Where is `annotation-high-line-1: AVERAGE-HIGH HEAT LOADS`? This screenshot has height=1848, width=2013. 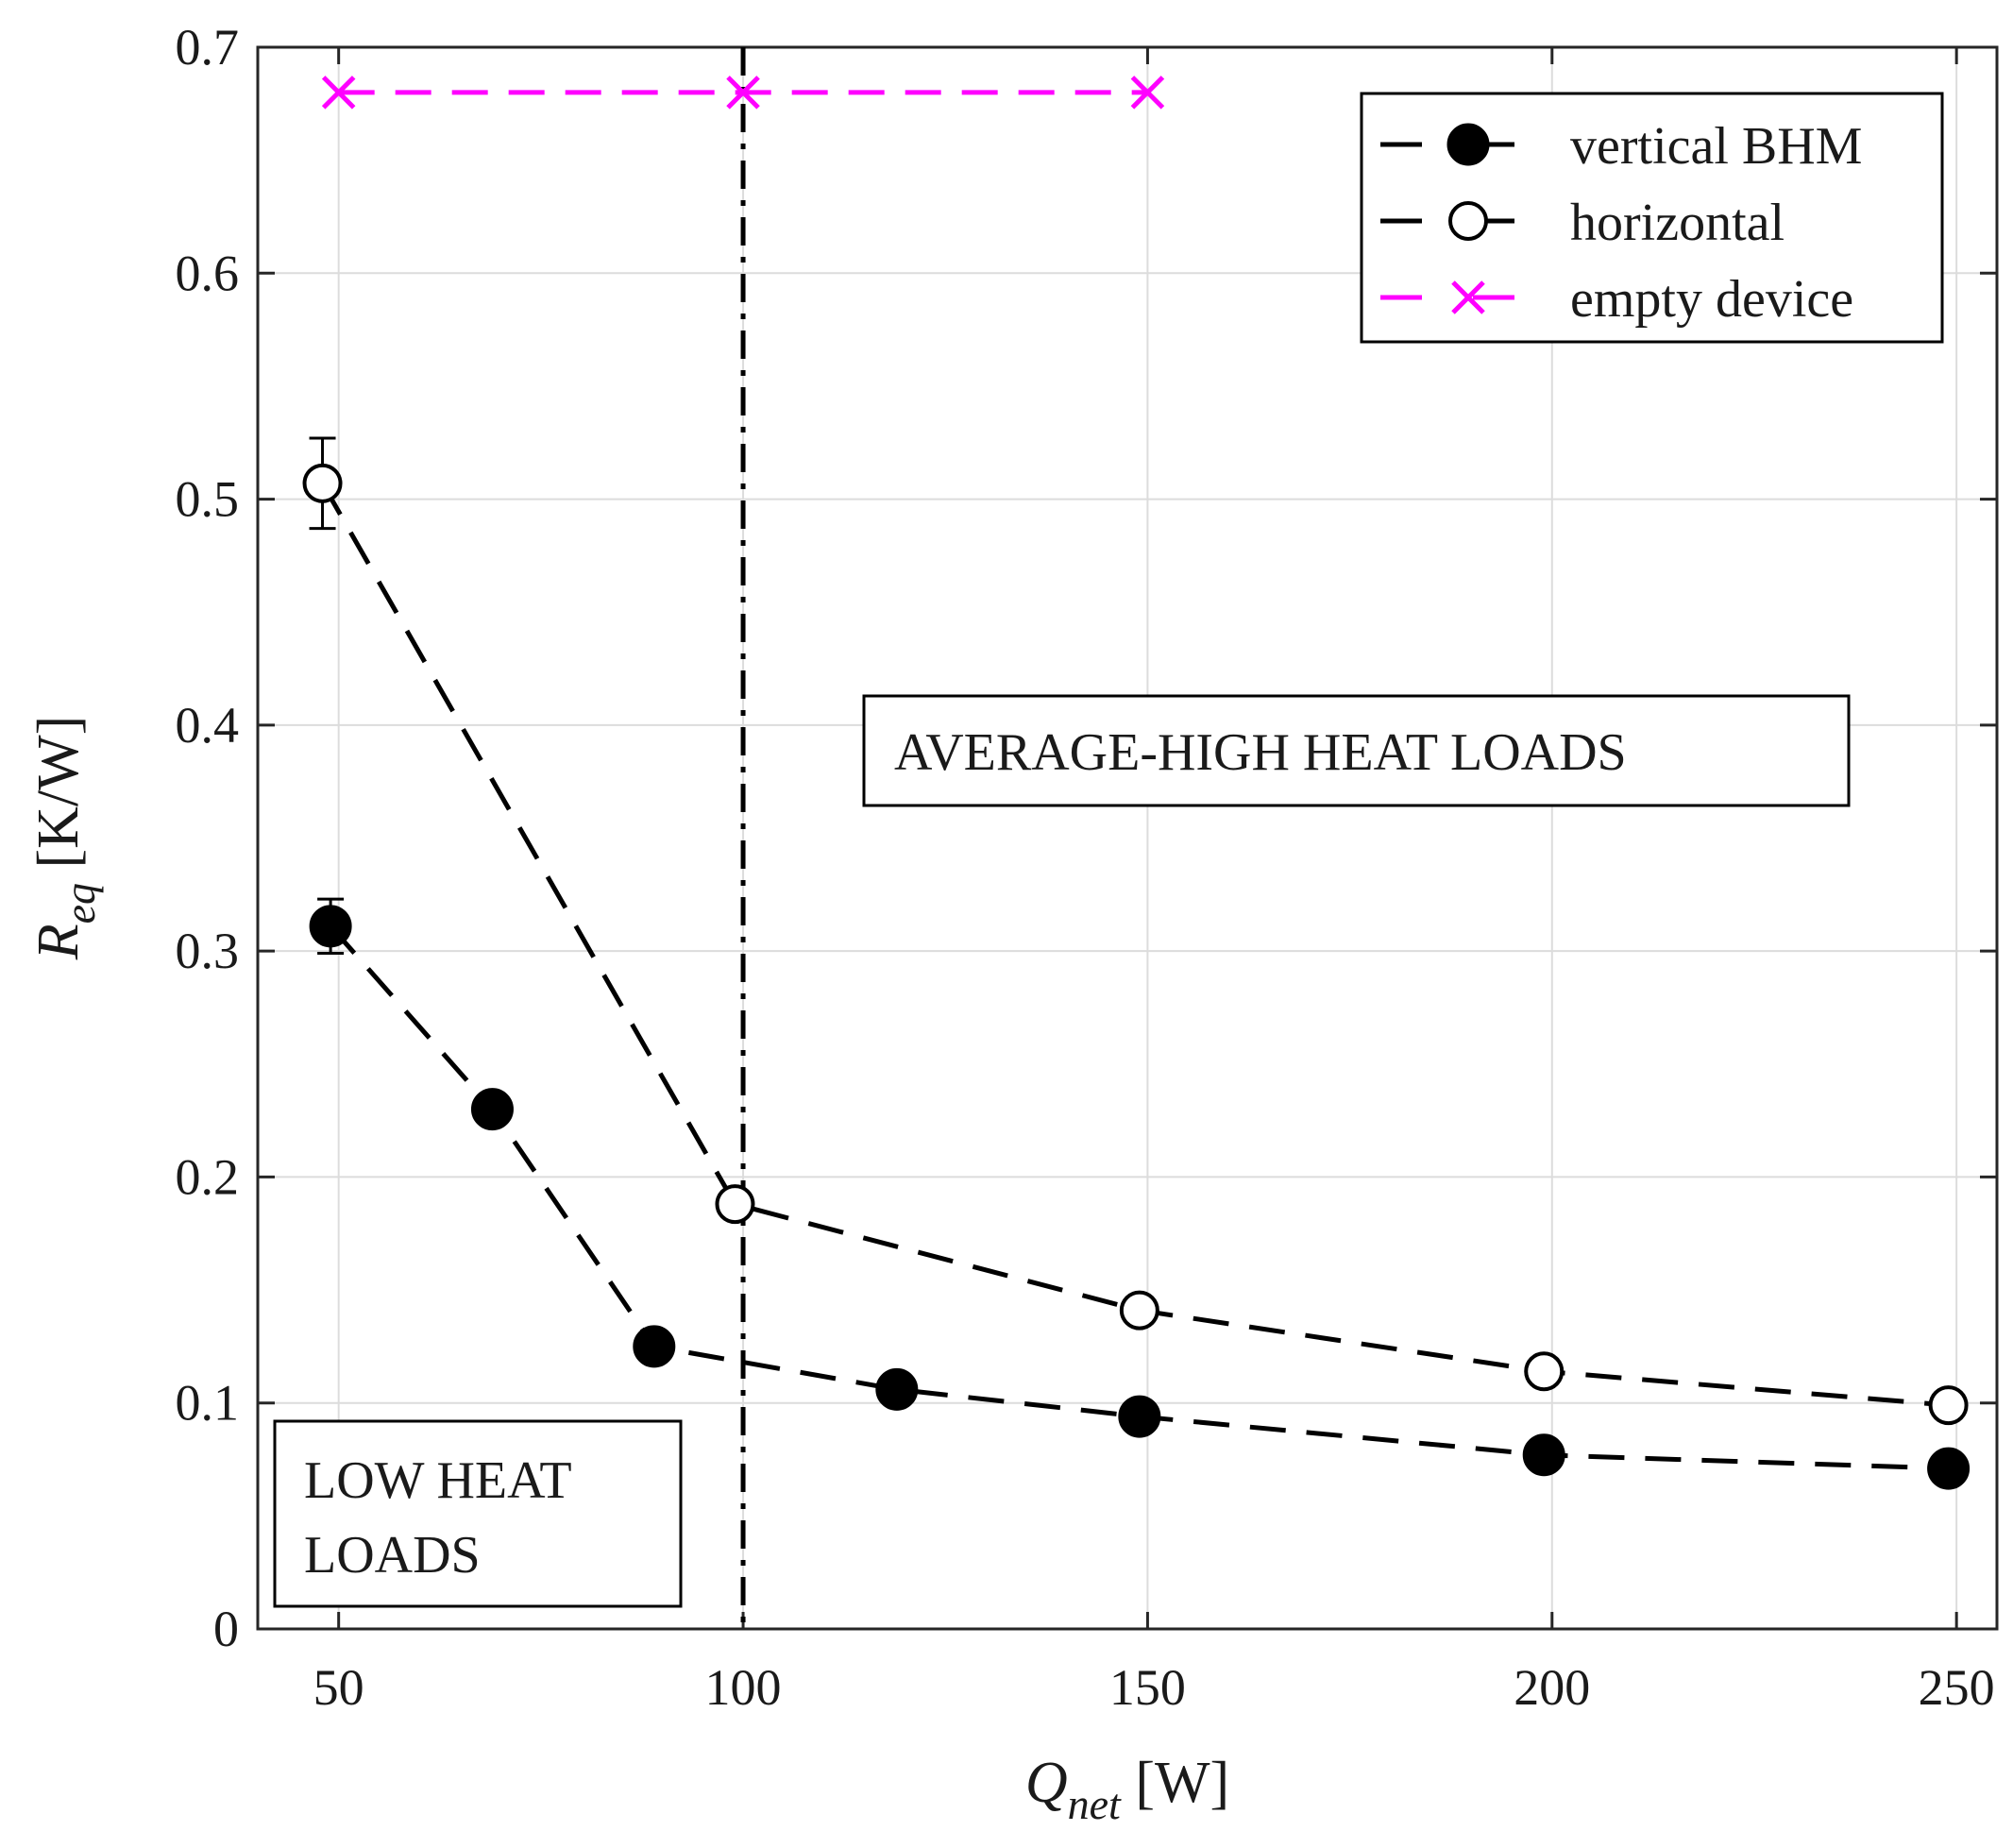
annotation-high-line-1: AVERAGE-HIGH HEAT LOADS is located at coordinates (1261, 752).